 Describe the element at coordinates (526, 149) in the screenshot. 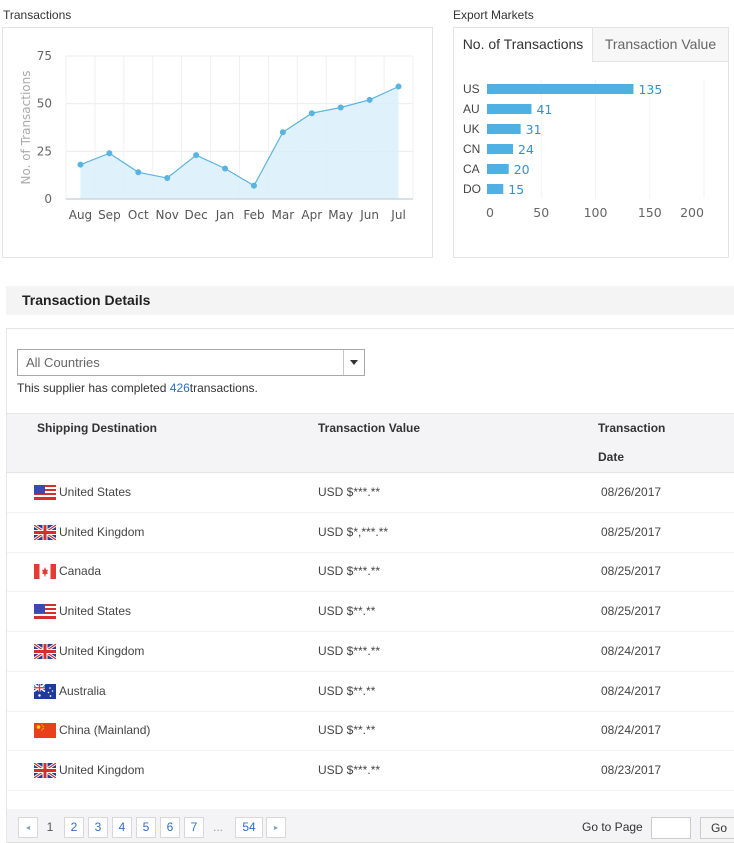

I see `bar-value-label: 24` at that location.